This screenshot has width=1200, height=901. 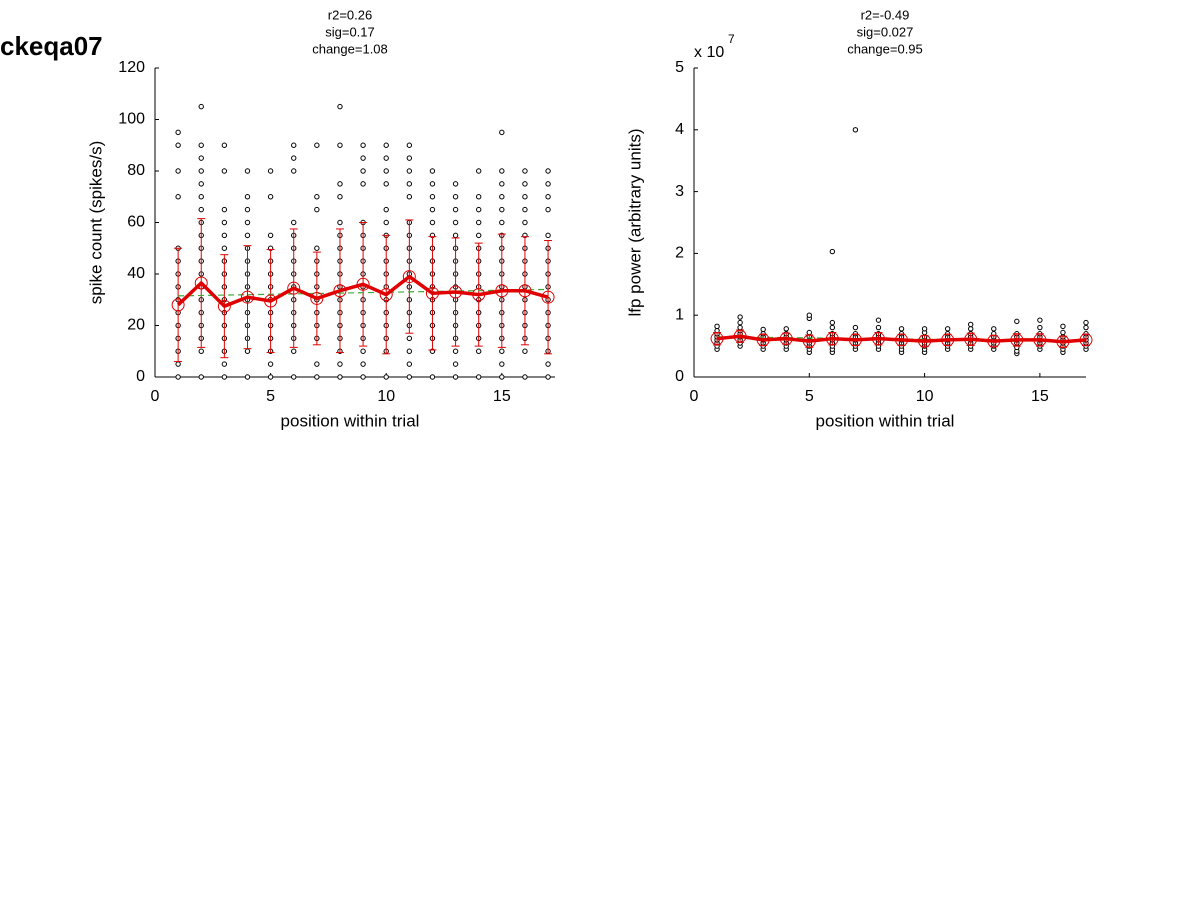 I want to click on y-tick-label: 40, so click(x=136, y=273).